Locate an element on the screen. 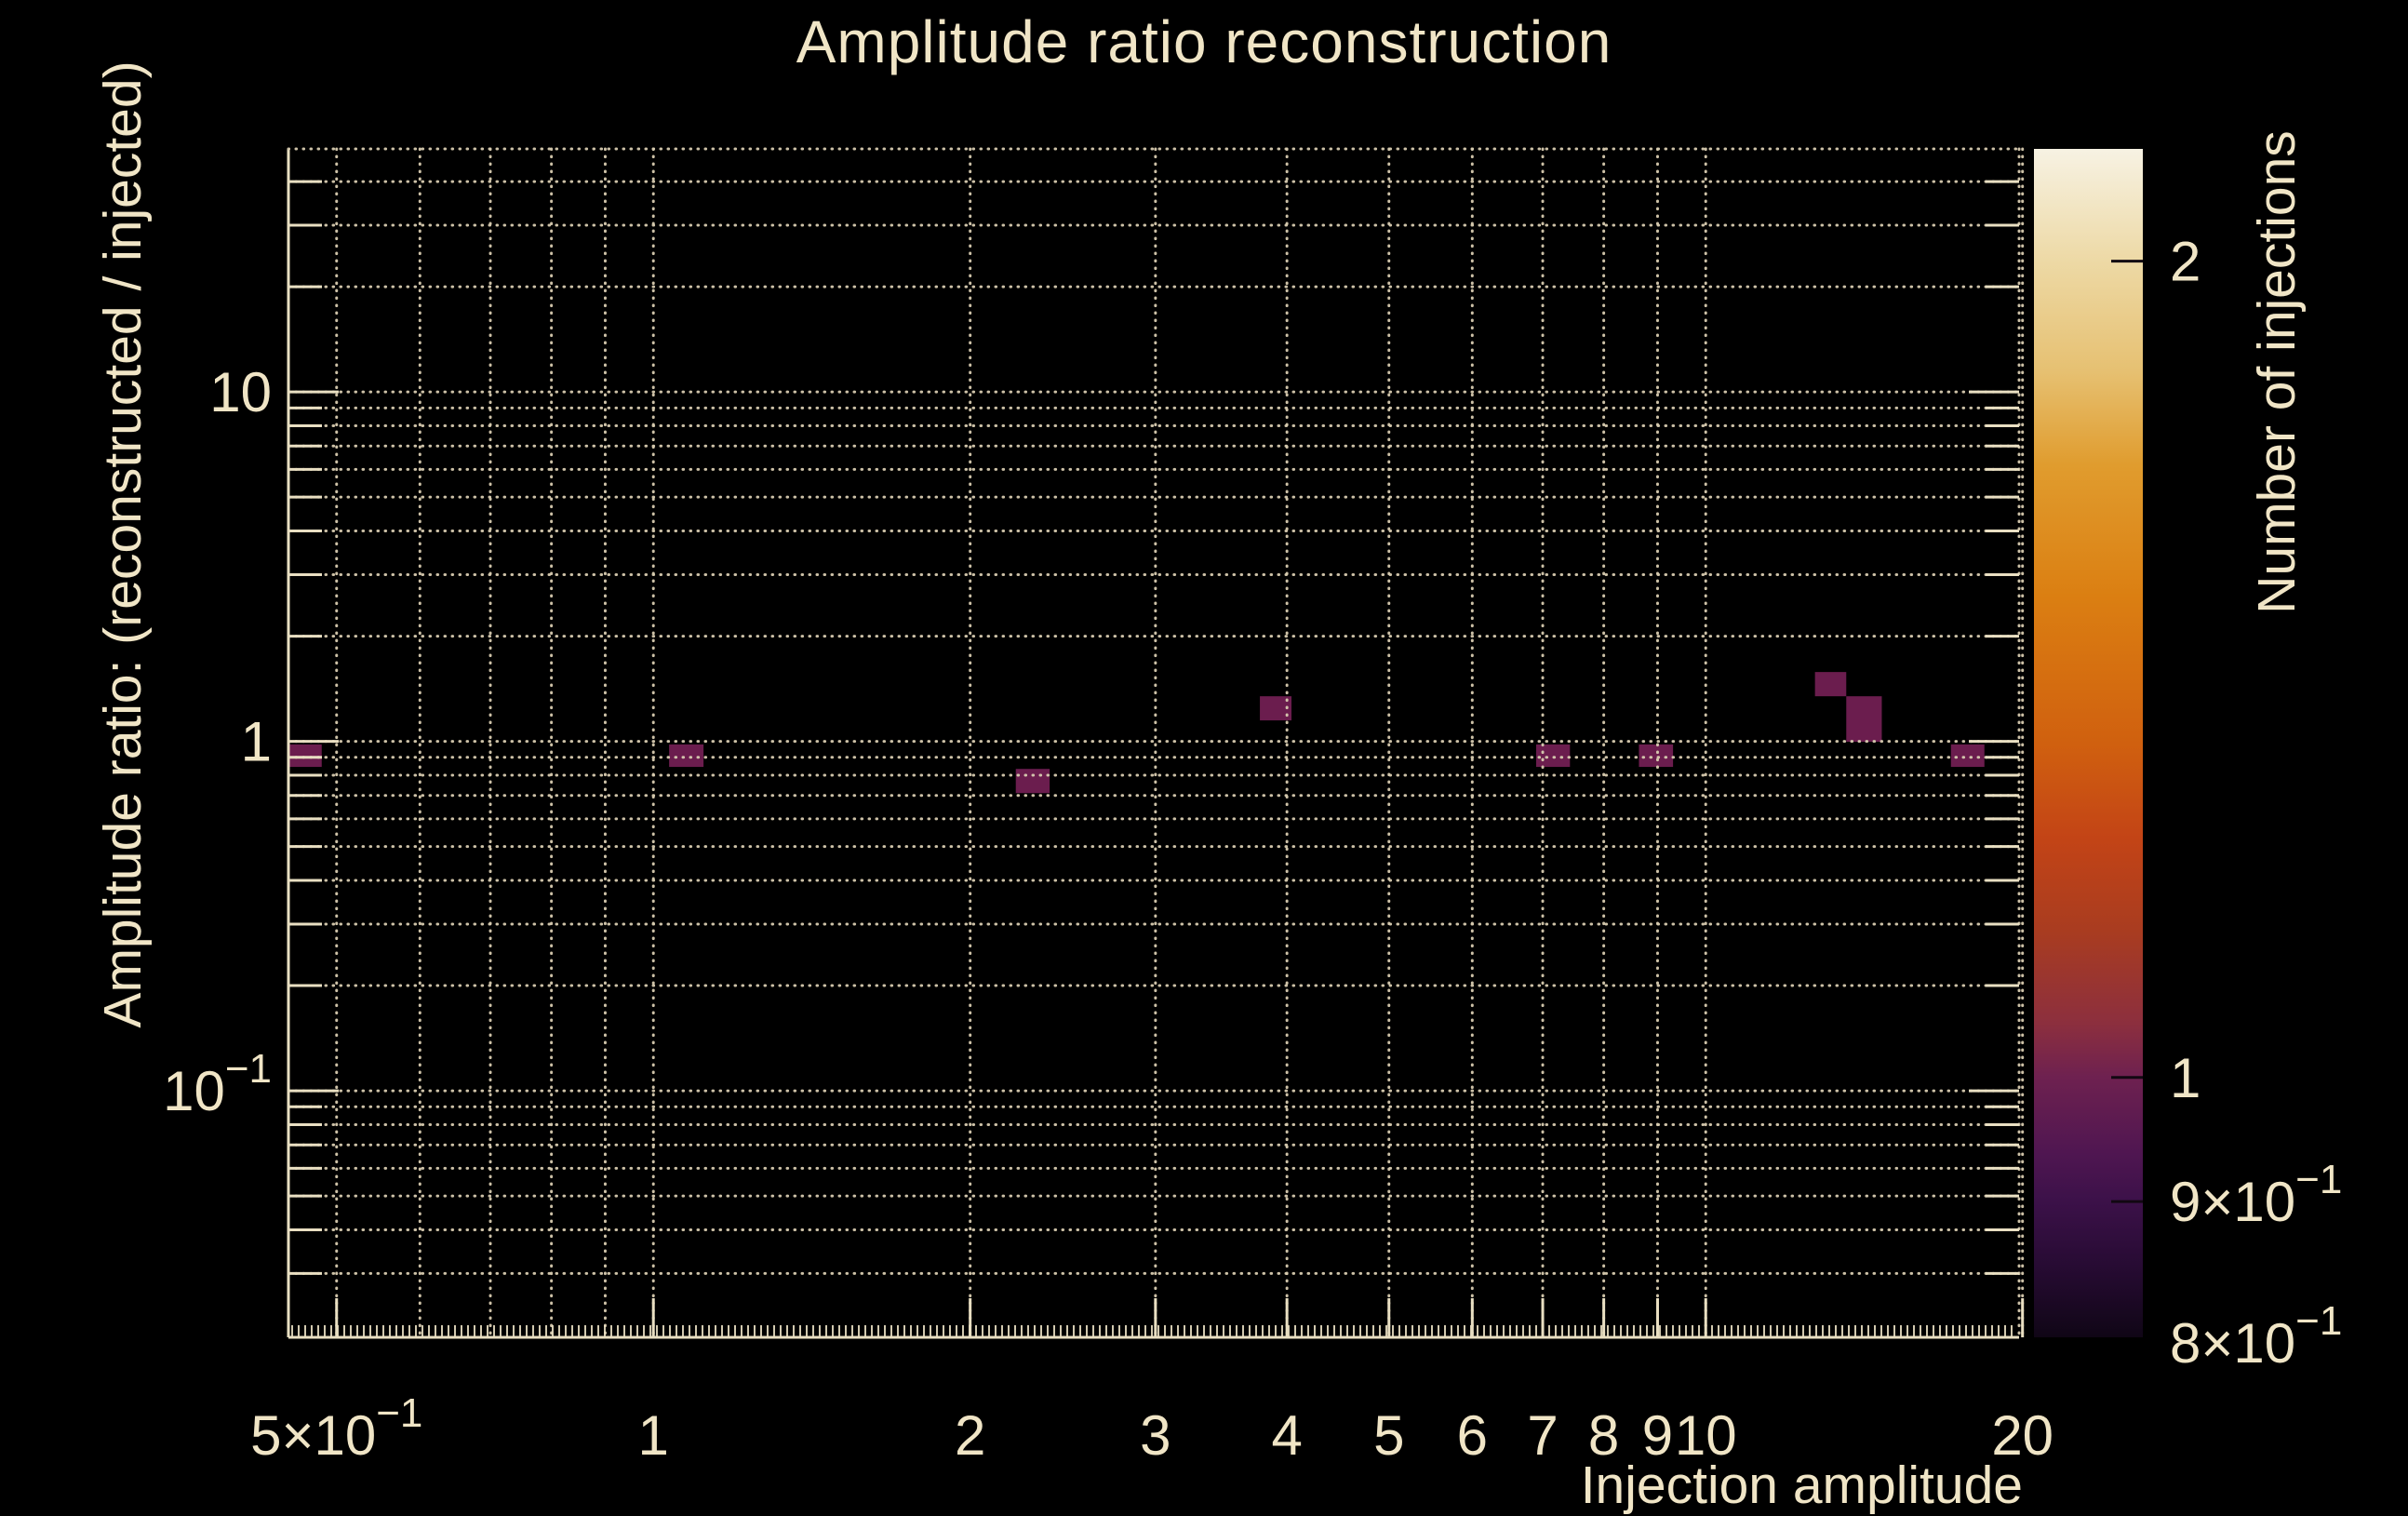  colorbar-title: Number of injections is located at coordinates (2277, 372).